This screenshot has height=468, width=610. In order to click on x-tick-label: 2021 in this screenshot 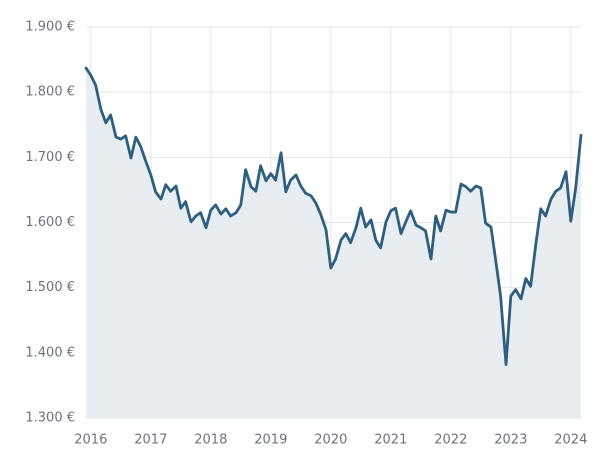, I will do `click(390, 440)`.